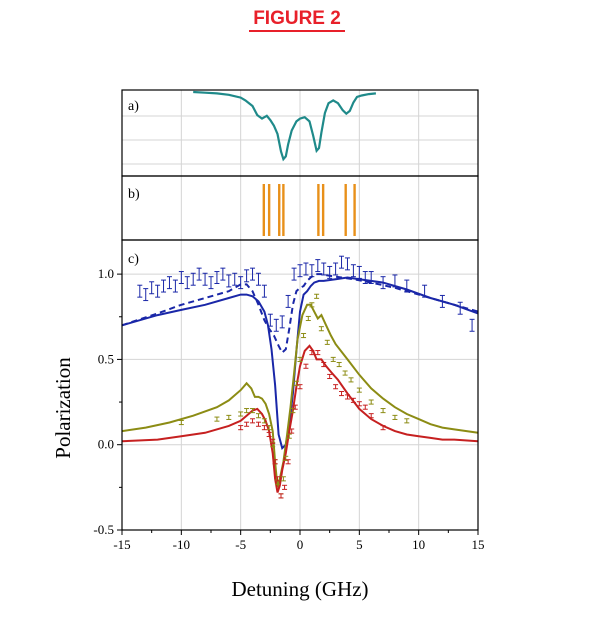 The width and height of the screenshot is (594, 633). Describe the element at coordinates (240, 544) in the screenshot. I see `x-tick-label-2: -5` at that location.